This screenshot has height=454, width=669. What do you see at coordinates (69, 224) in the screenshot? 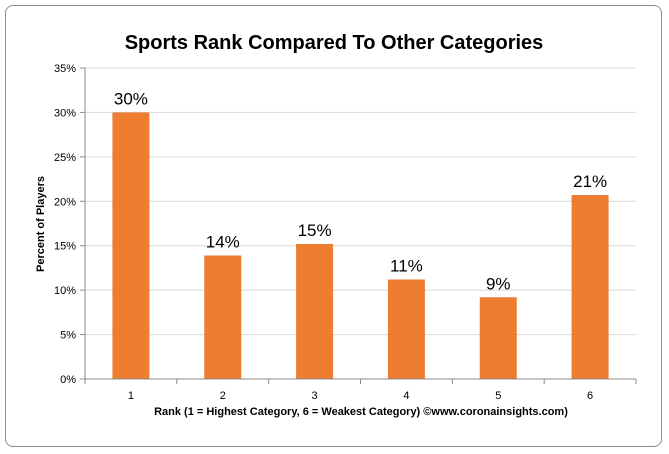
I see `y-axis-ticks: 0% 5% 10% 15% 20% 25% 30% 35%` at bounding box center [69, 224].